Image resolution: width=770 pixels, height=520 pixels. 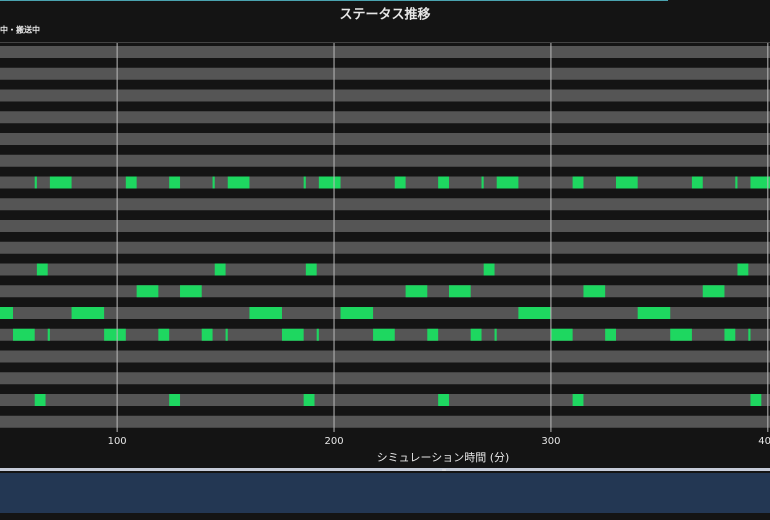 I want to click on navigator-handle: =, so click(x=443, y=470).